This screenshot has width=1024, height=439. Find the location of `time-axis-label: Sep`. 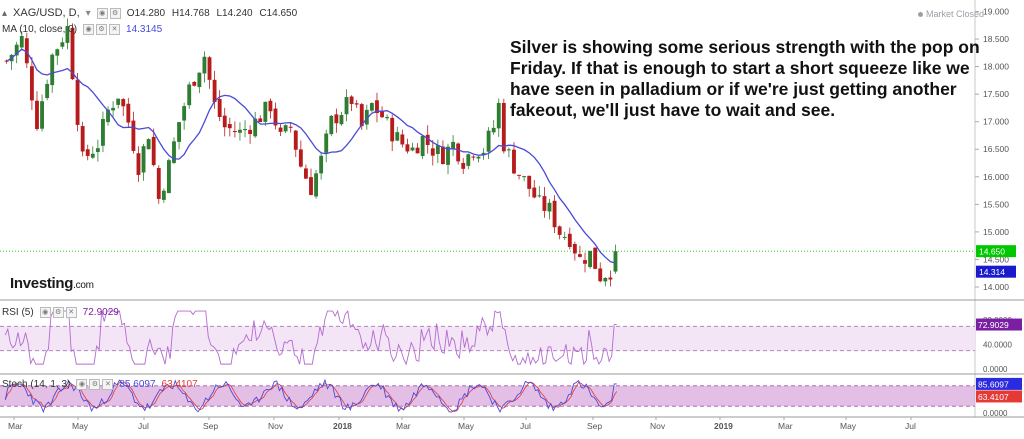

time-axis-label: Sep is located at coordinates (210, 426).